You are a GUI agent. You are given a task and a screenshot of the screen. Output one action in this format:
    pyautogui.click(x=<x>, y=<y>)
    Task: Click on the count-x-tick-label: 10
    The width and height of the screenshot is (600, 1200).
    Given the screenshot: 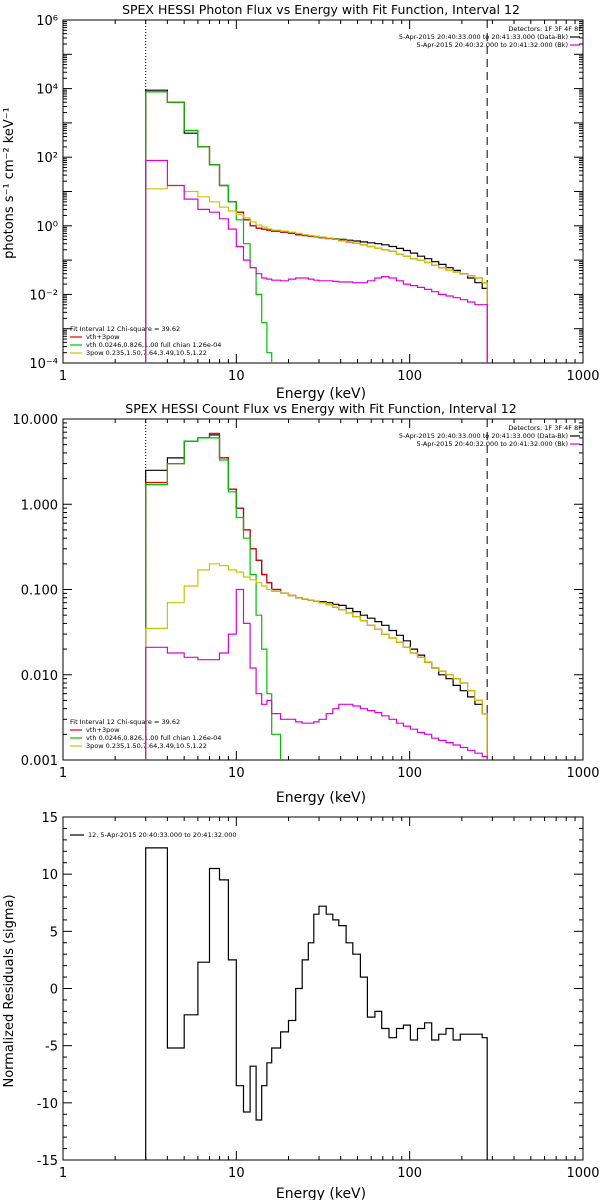 What is the action you would take?
    pyautogui.click(x=236, y=773)
    